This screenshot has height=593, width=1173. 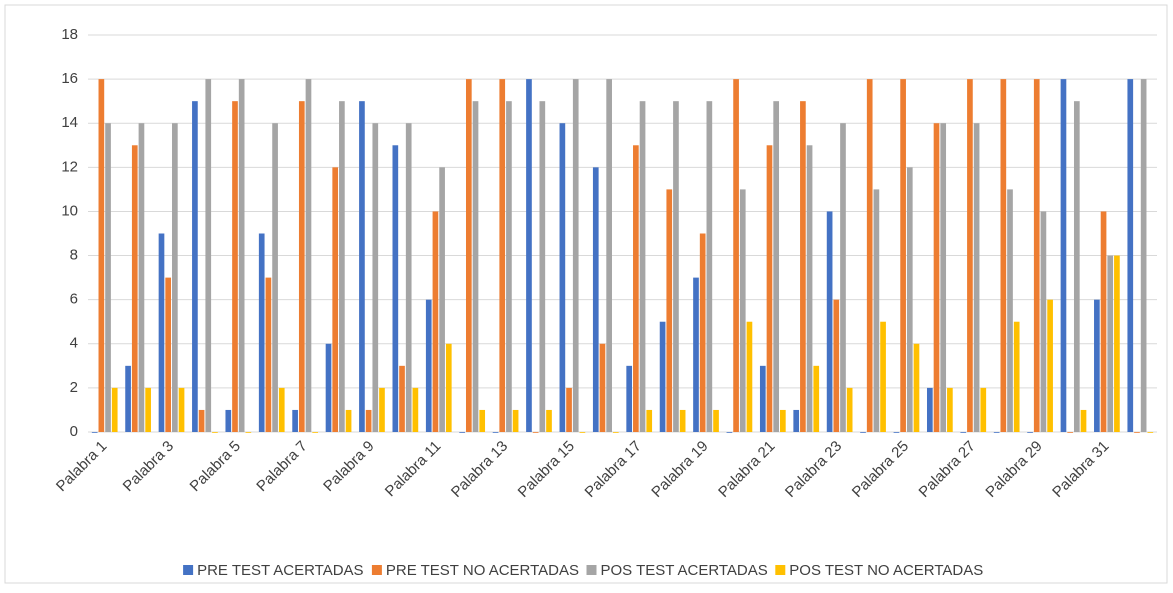 I want to click on legend-label: POS TEST ACERTADAS, so click(x=684, y=570).